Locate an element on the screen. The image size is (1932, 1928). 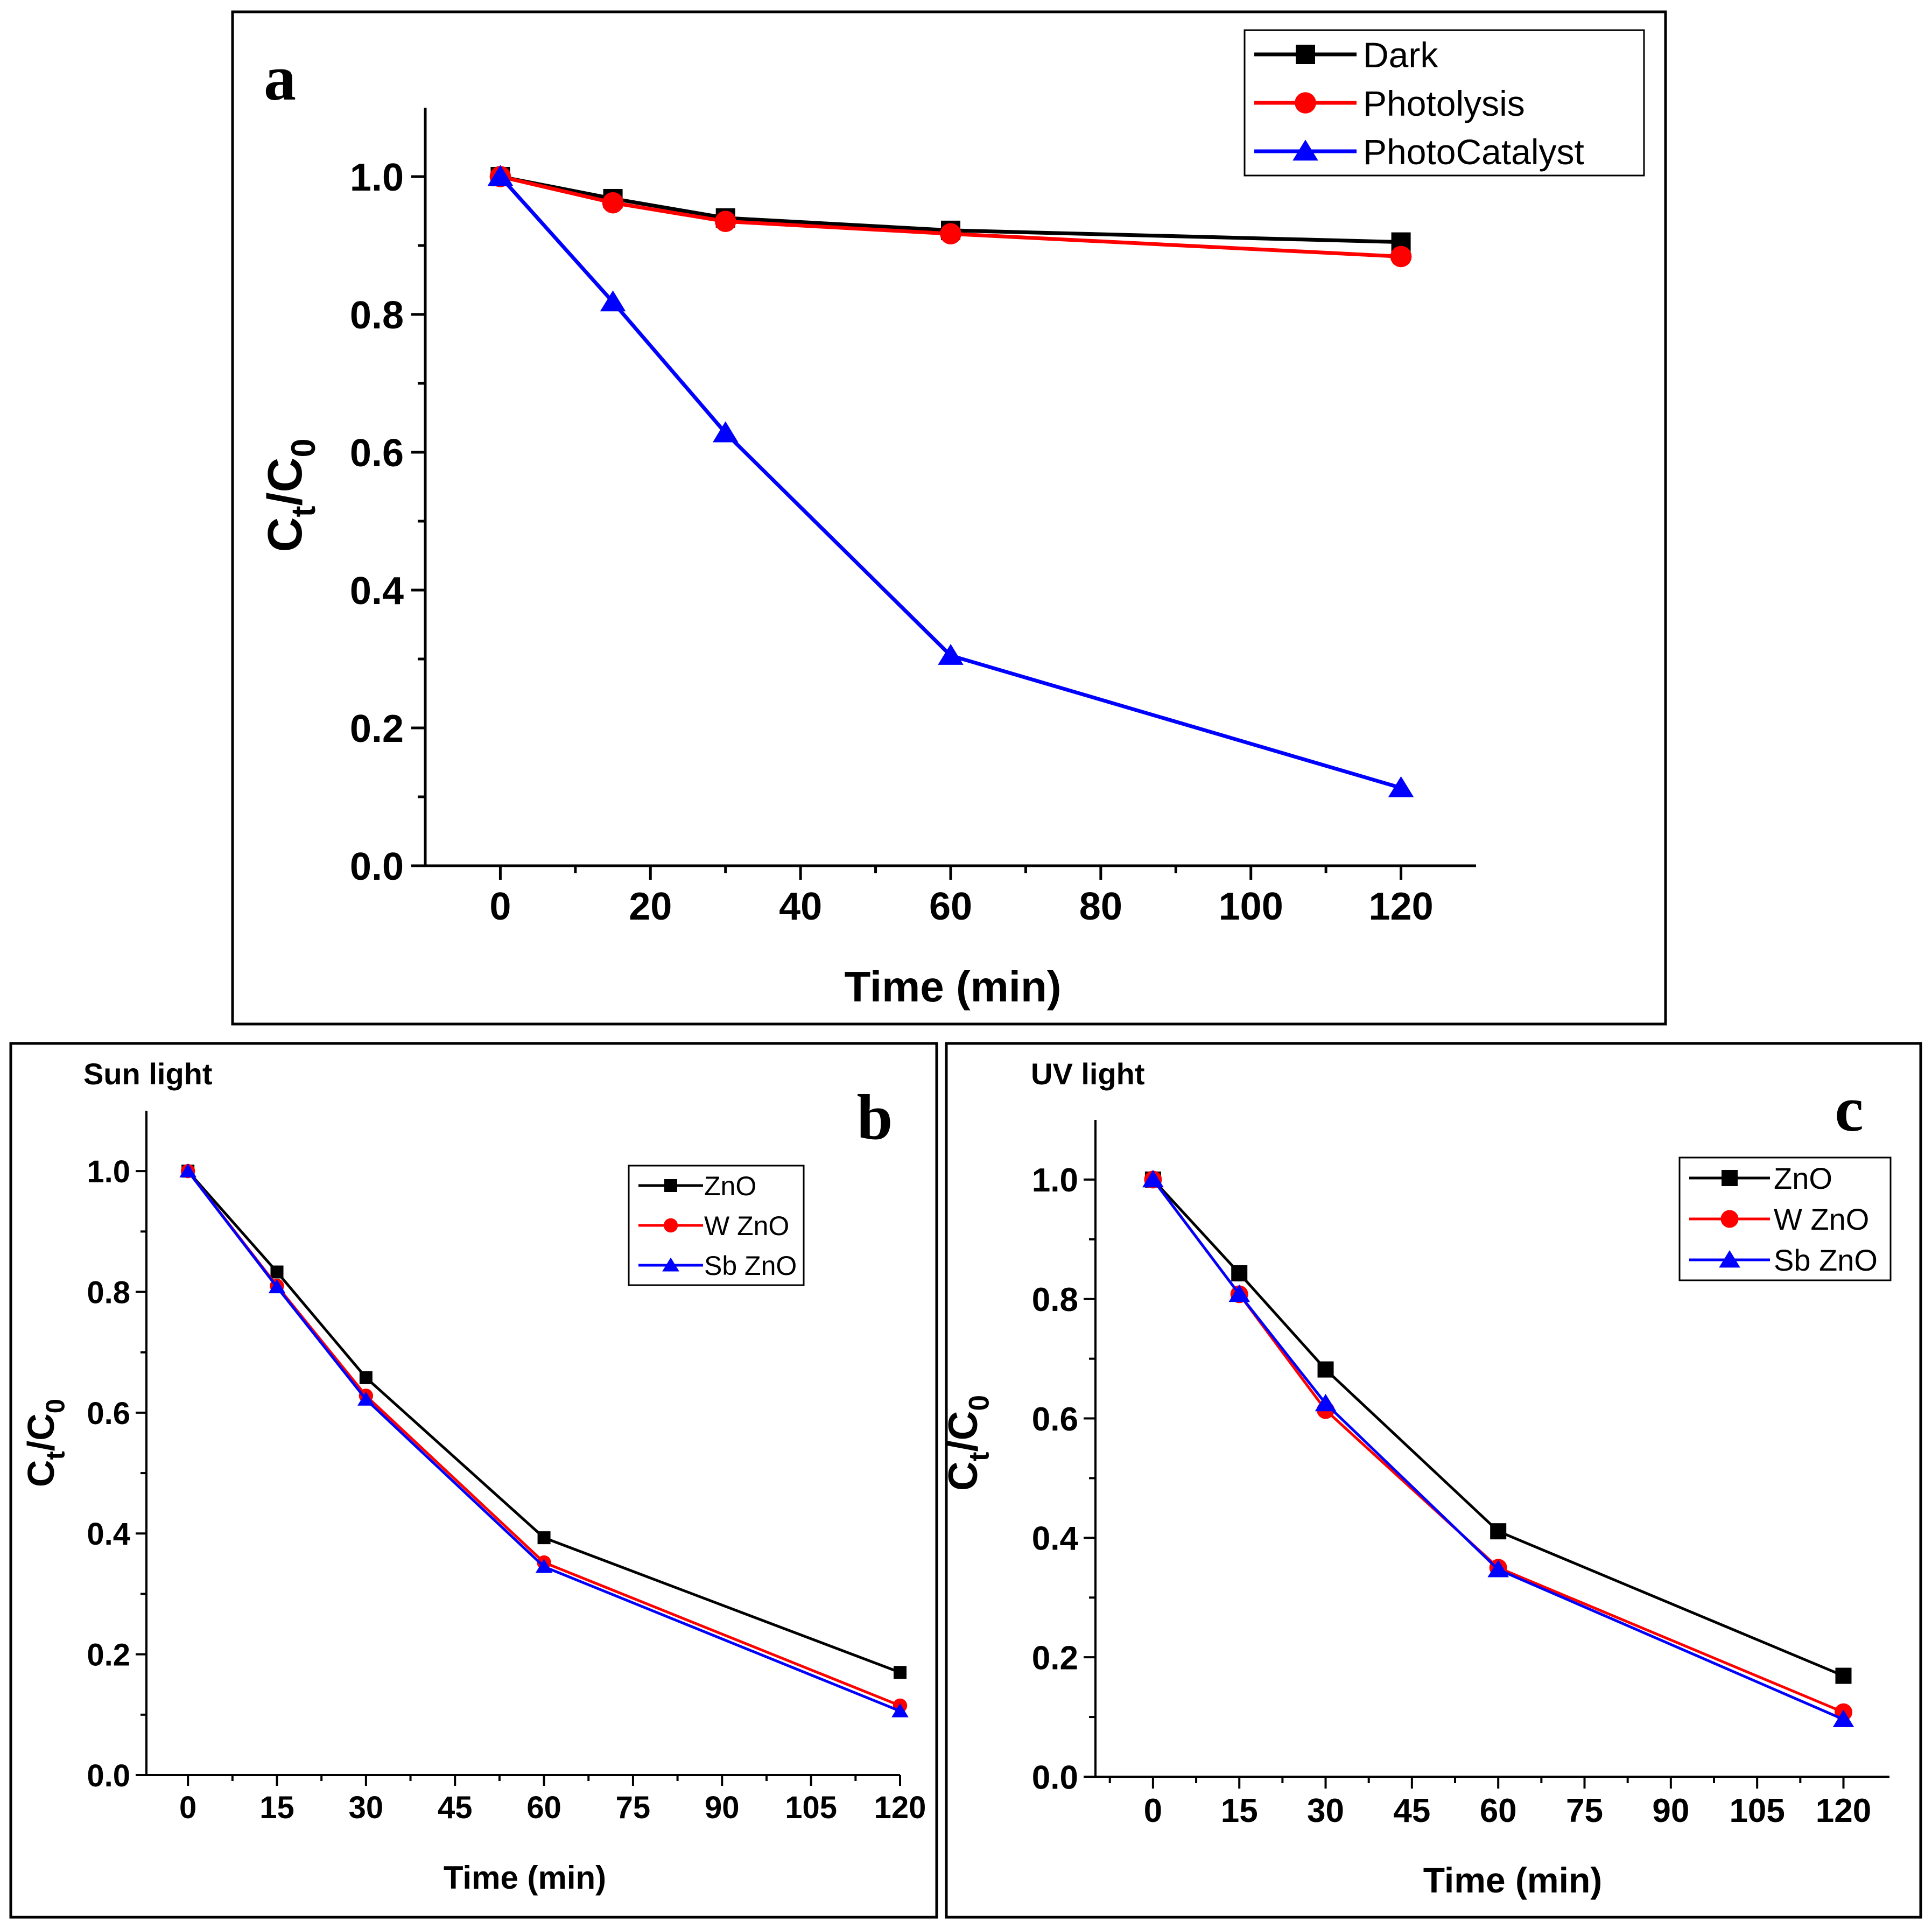
x-tick-label: 100 is located at coordinates (1251, 906).